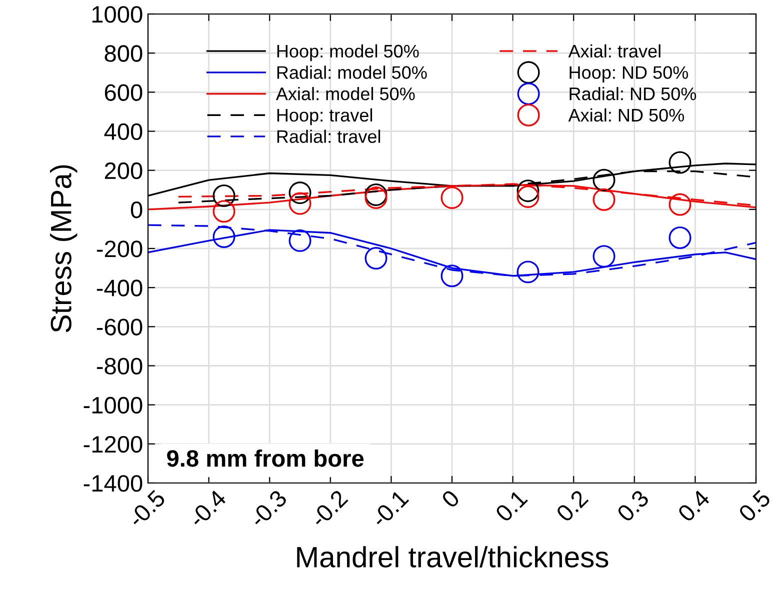  What do you see at coordinates (693, 505) in the screenshot?
I see `x-tick-label: 0.4` at bounding box center [693, 505].